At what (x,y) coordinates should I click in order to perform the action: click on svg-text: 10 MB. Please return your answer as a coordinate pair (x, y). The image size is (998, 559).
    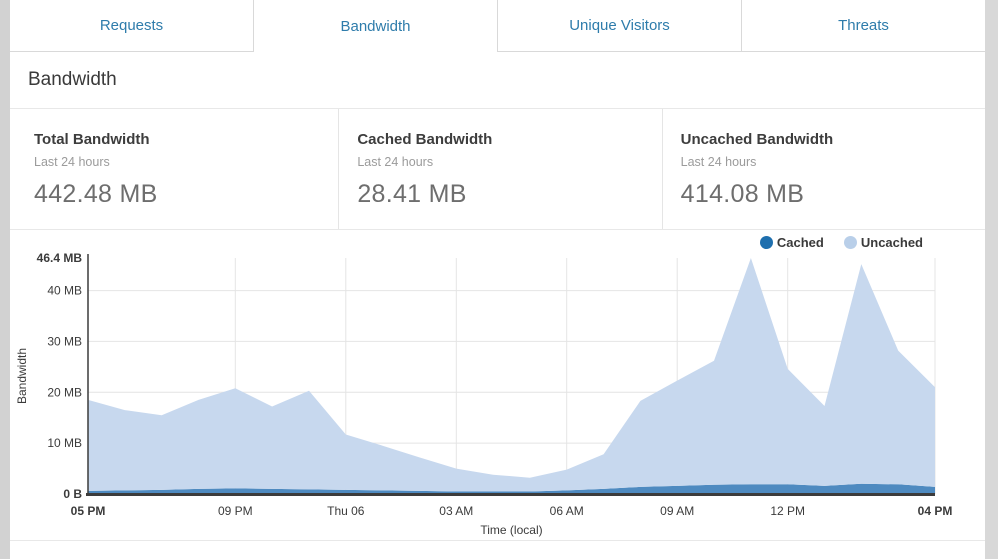
    Looking at the image, I should click on (64, 443).